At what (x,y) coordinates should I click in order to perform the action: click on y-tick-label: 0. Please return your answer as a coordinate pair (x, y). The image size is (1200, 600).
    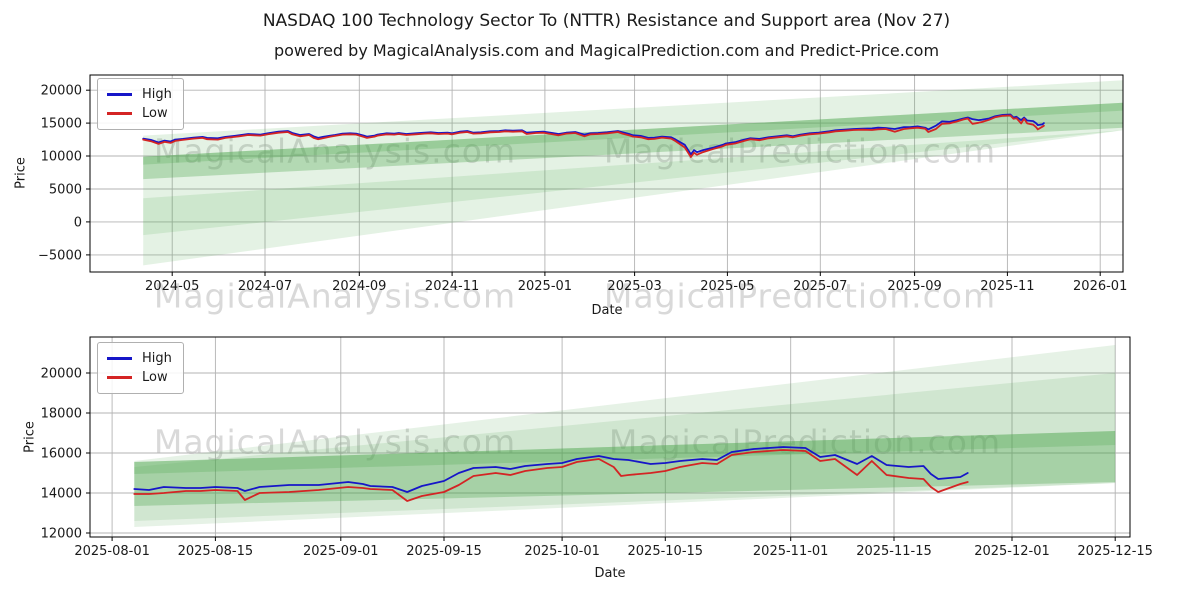
    Looking at the image, I should click on (78, 222).